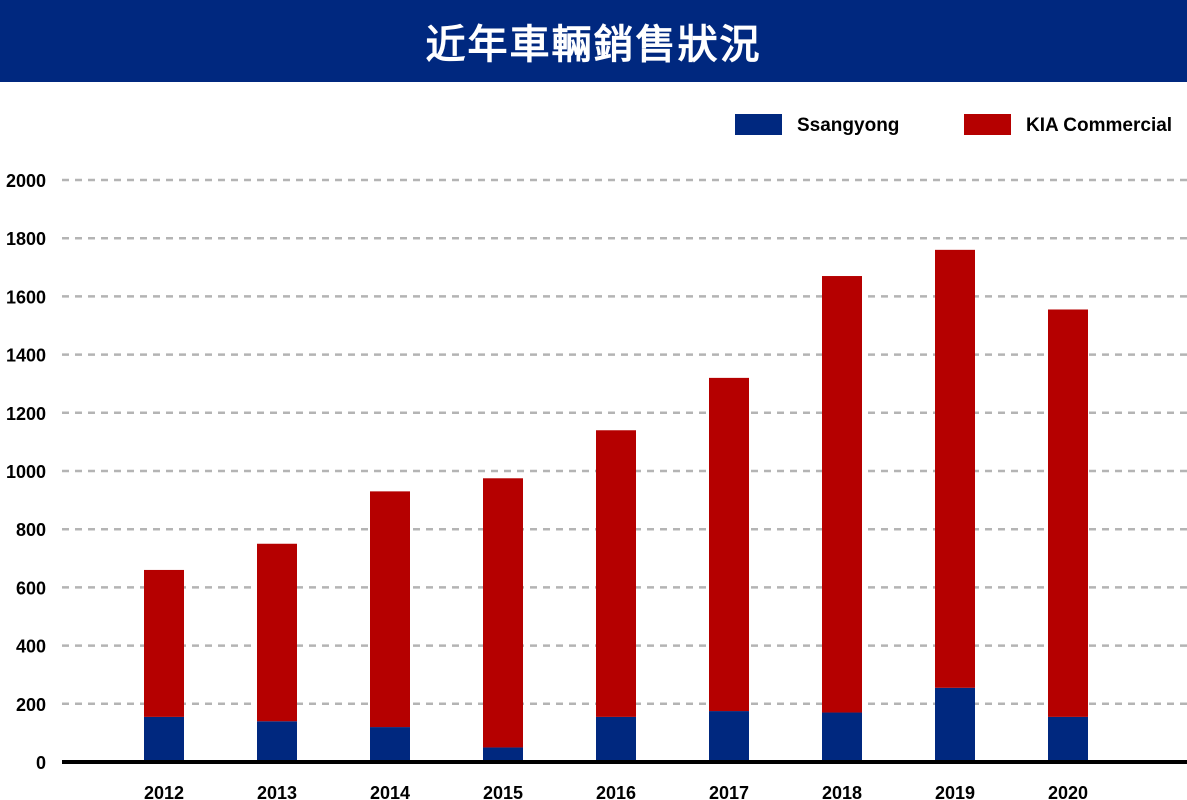  I want to click on bar-kia-commercial-2017, so click(729, 544).